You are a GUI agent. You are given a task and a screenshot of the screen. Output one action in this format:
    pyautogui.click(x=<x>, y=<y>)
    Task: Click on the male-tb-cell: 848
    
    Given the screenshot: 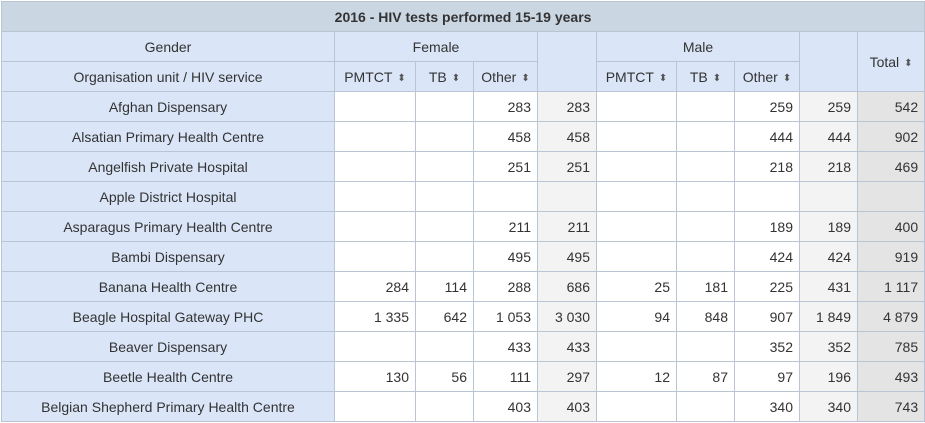 What is the action you would take?
    pyautogui.click(x=705, y=316)
    